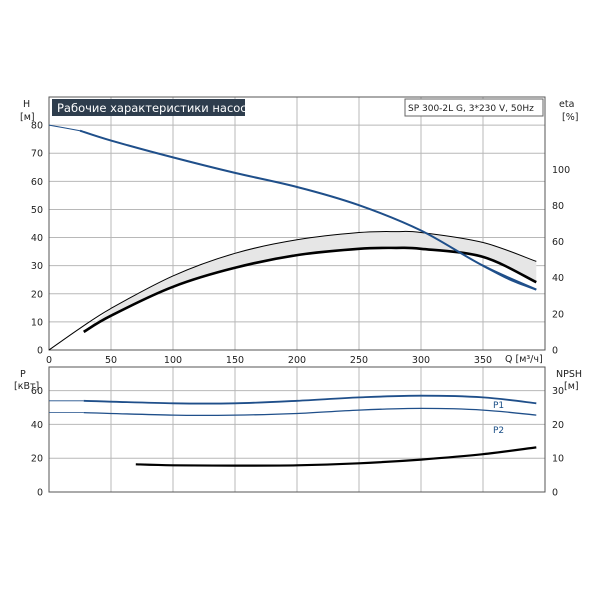 Image resolution: width=600 pixels, height=600 pixels. What do you see at coordinates (571, 386) in the screenshot?
I see `npsh-axis-unit: [м]` at bounding box center [571, 386].